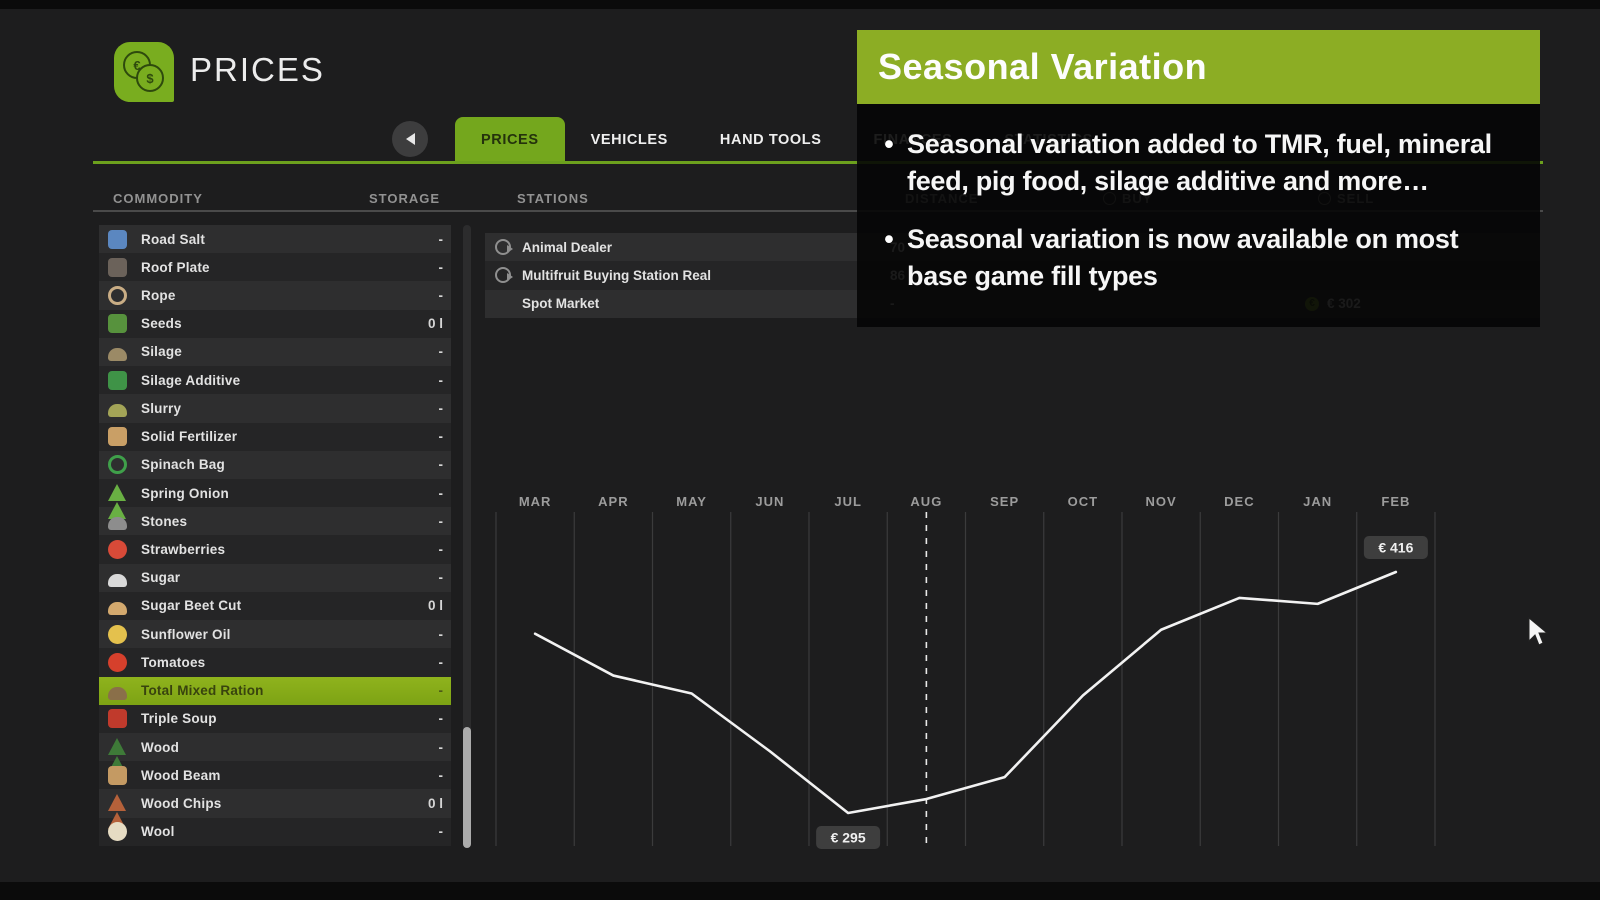 The width and height of the screenshot is (1600, 900). Describe the element at coordinates (1395, 501) in the screenshot. I see `chart-month-label: FEB` at that location.